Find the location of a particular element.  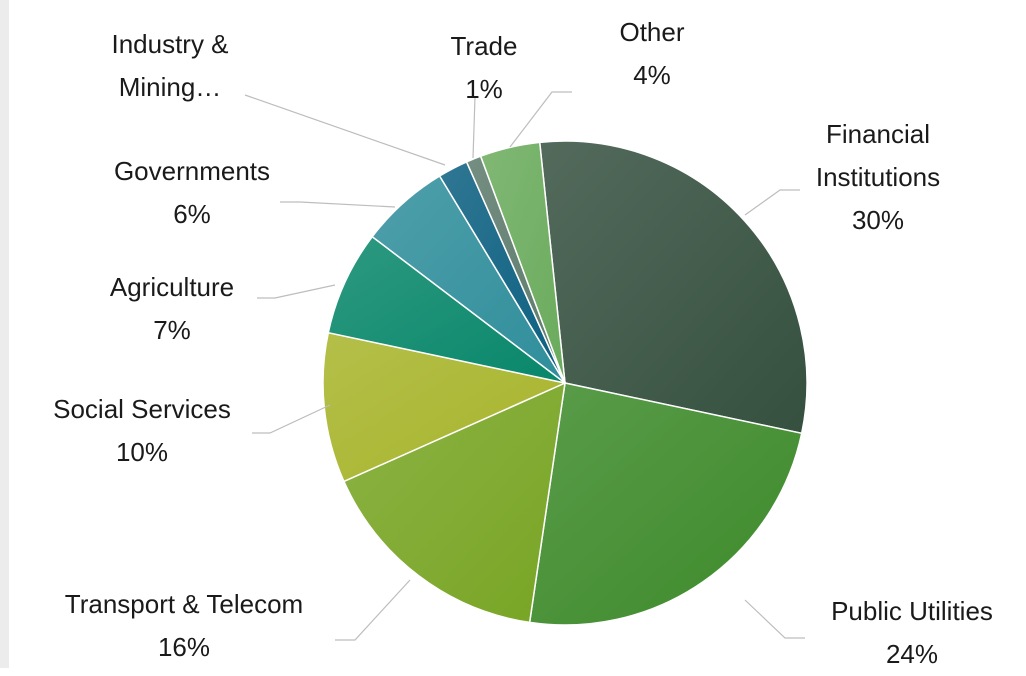

data-label: Other 4% is located at coordinates (652, 54).